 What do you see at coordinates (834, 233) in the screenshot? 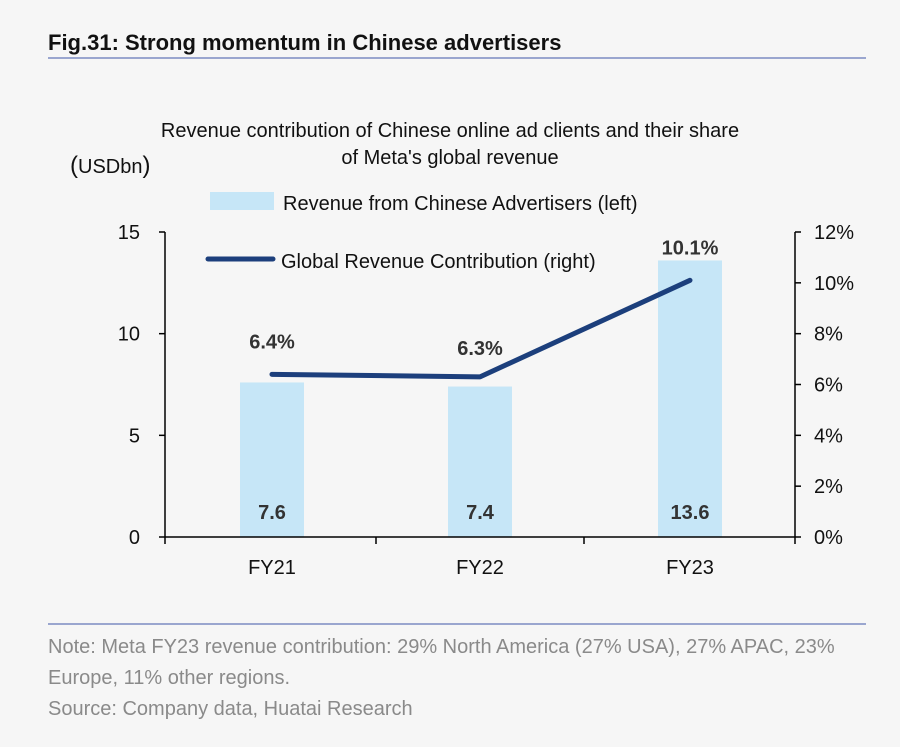
I see `right-tick-label: 12%` at bounding box center [834, 233].